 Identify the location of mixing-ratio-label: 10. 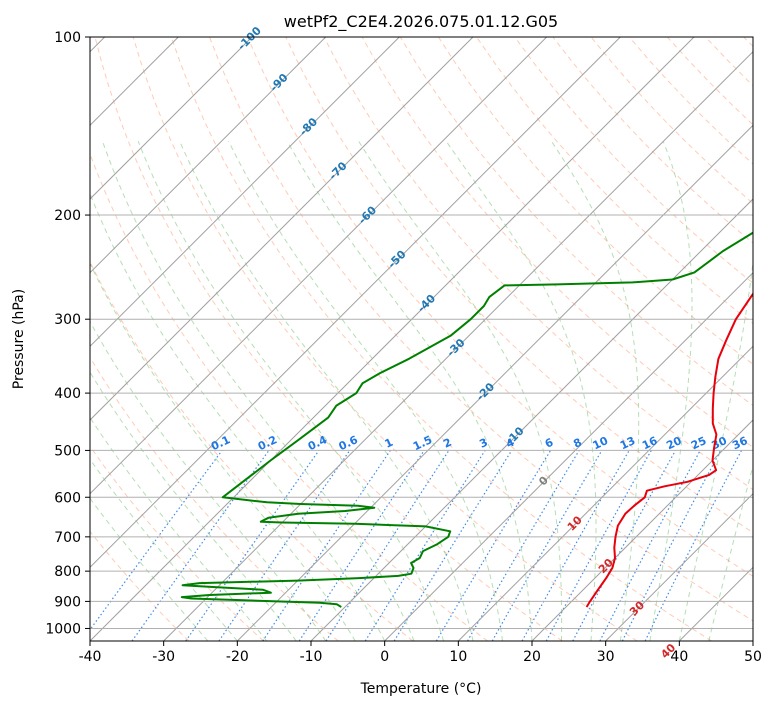
(601, 443).